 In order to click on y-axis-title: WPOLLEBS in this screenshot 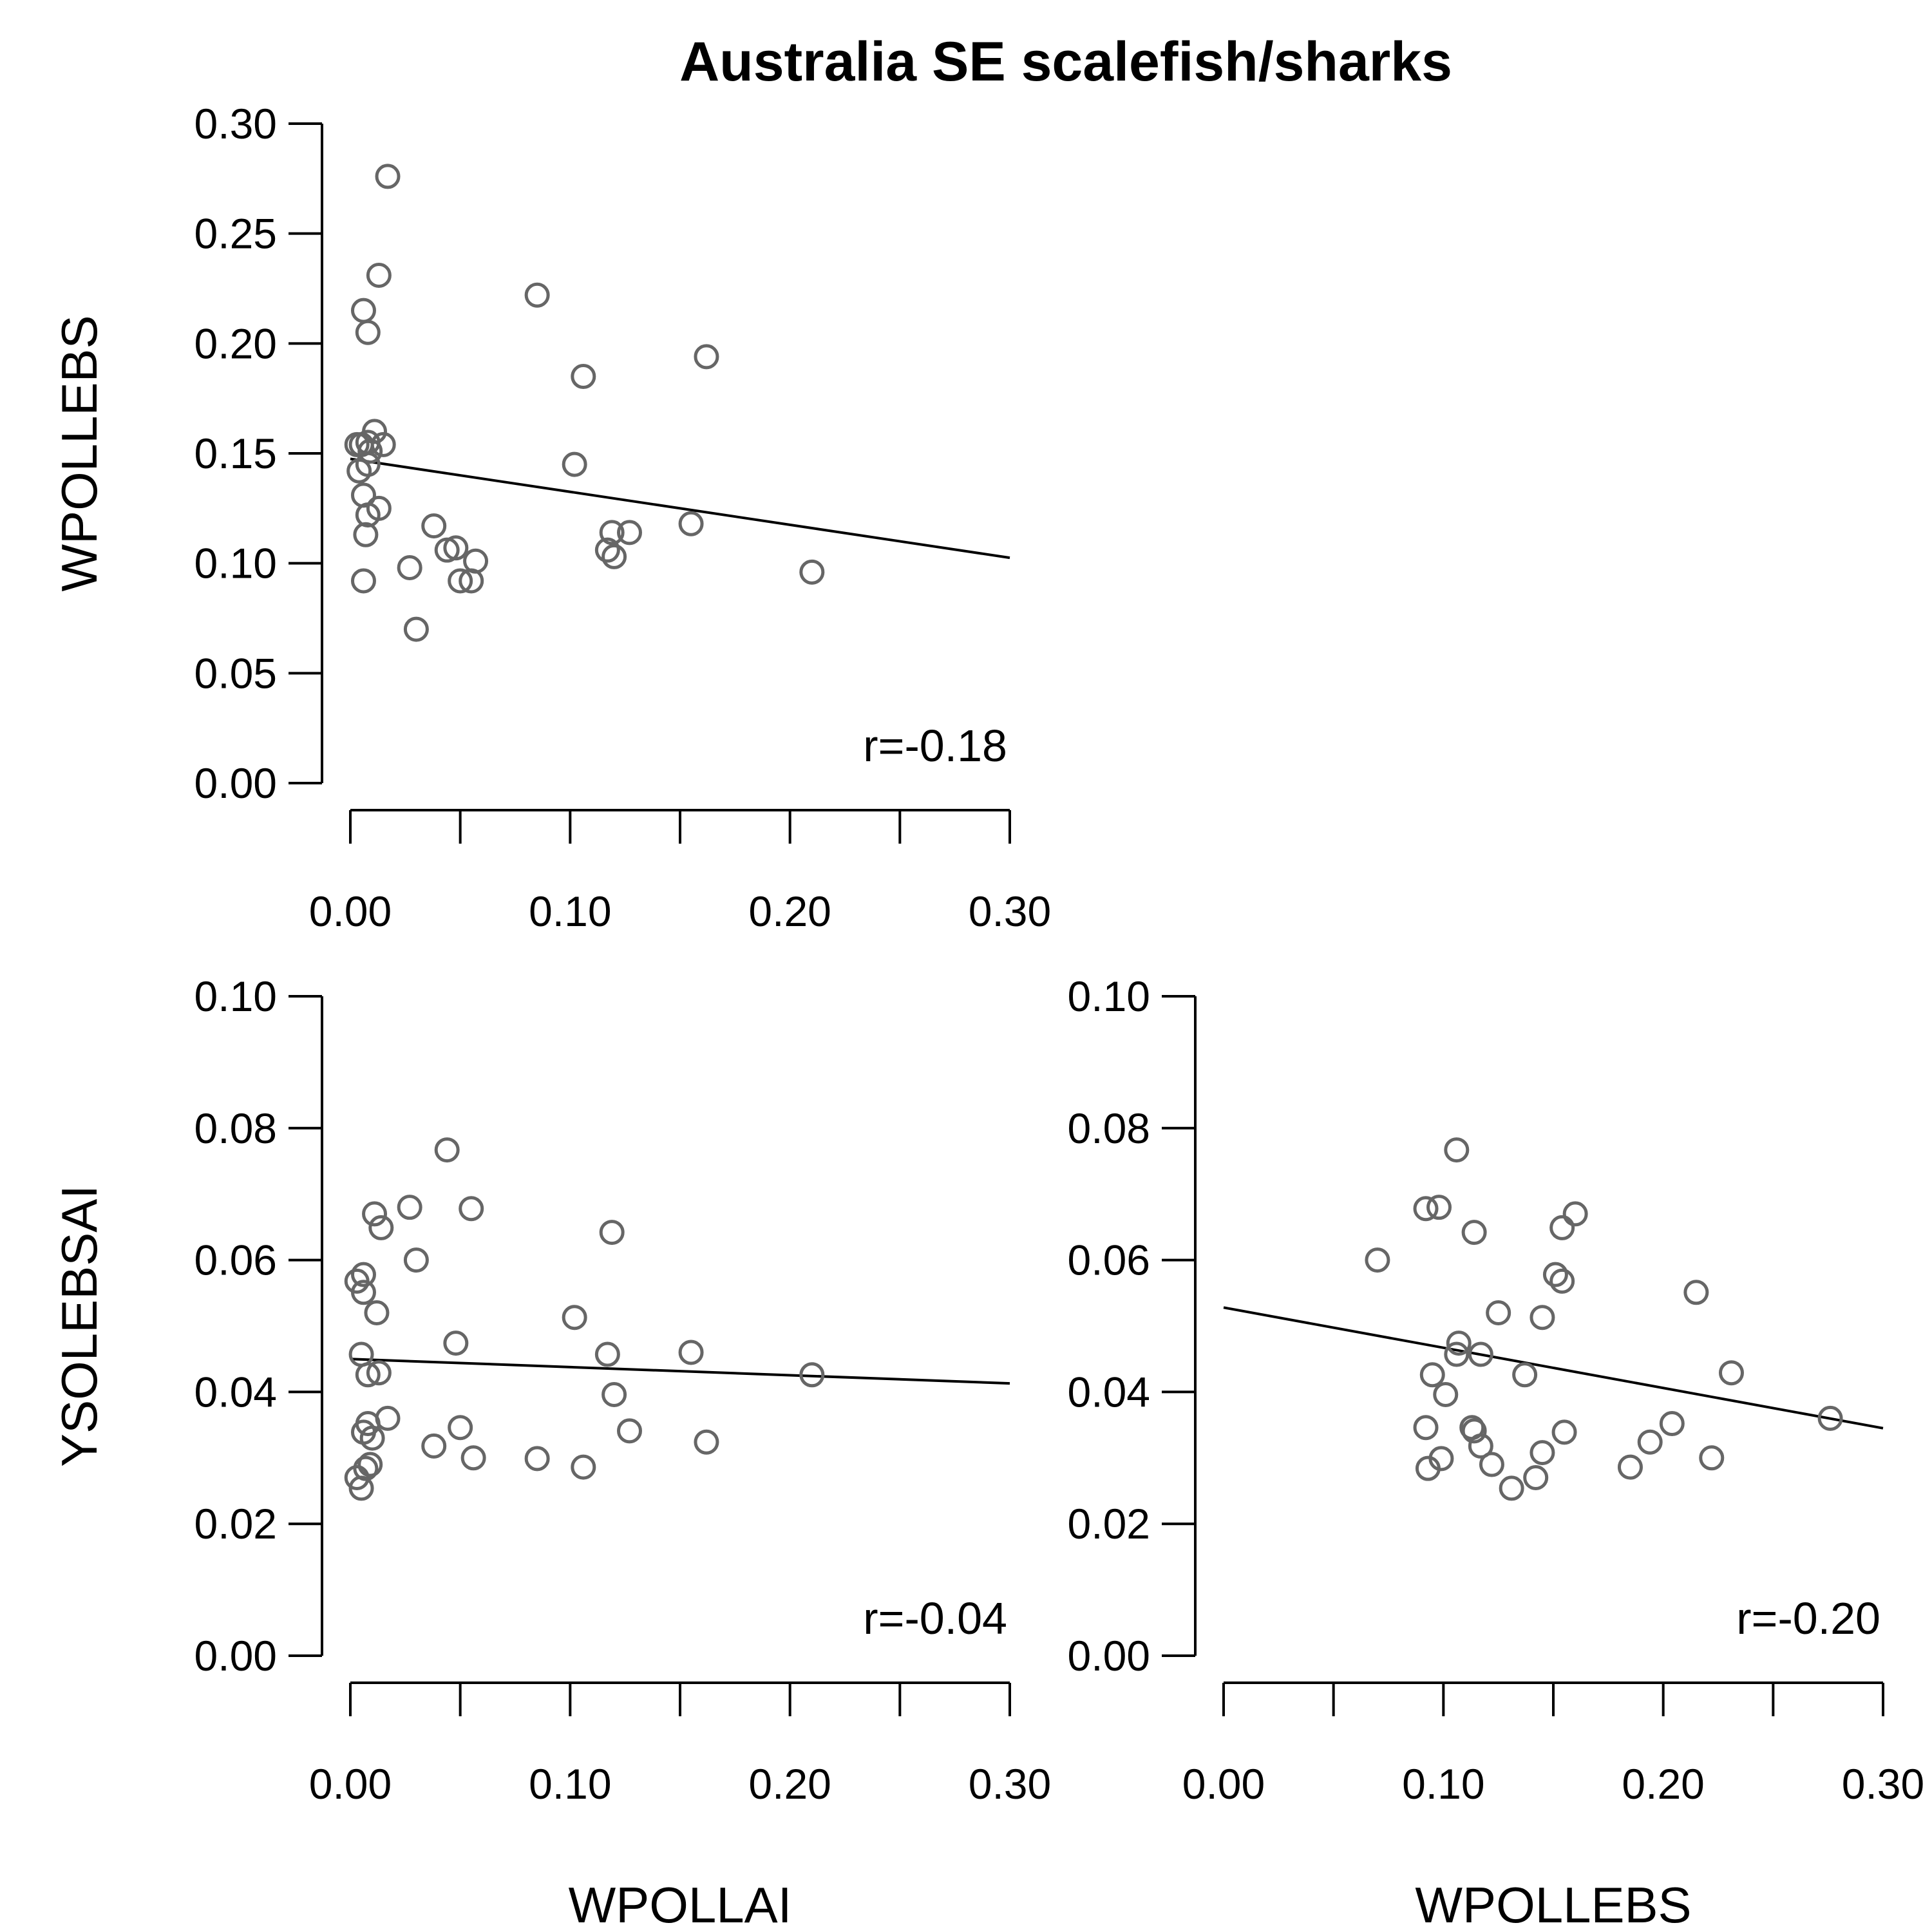, I will do `click(79, 453)`.